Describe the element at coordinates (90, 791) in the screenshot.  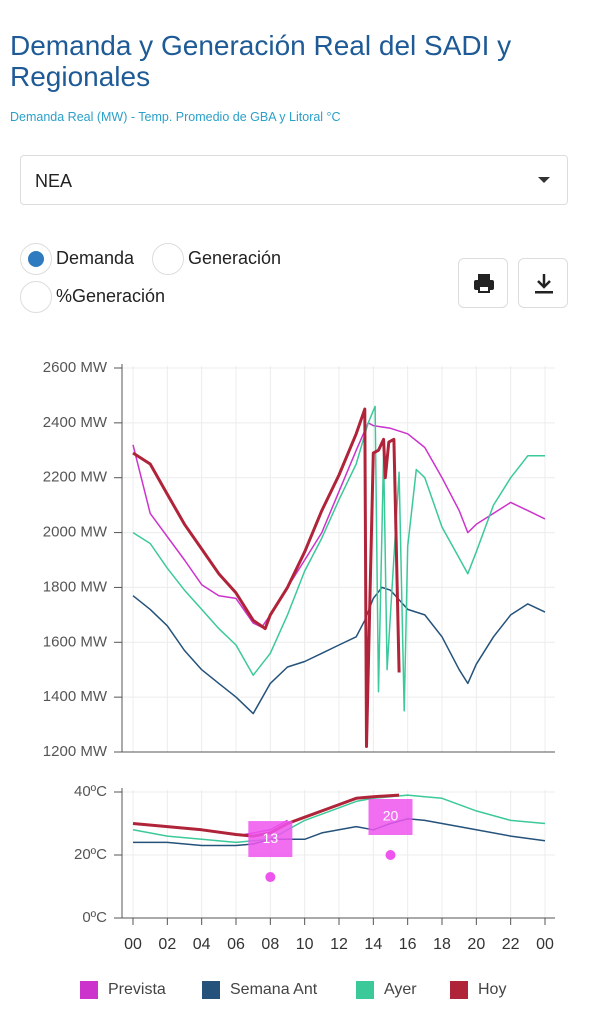
I see `y-tick-label: 40ºC` at that location.